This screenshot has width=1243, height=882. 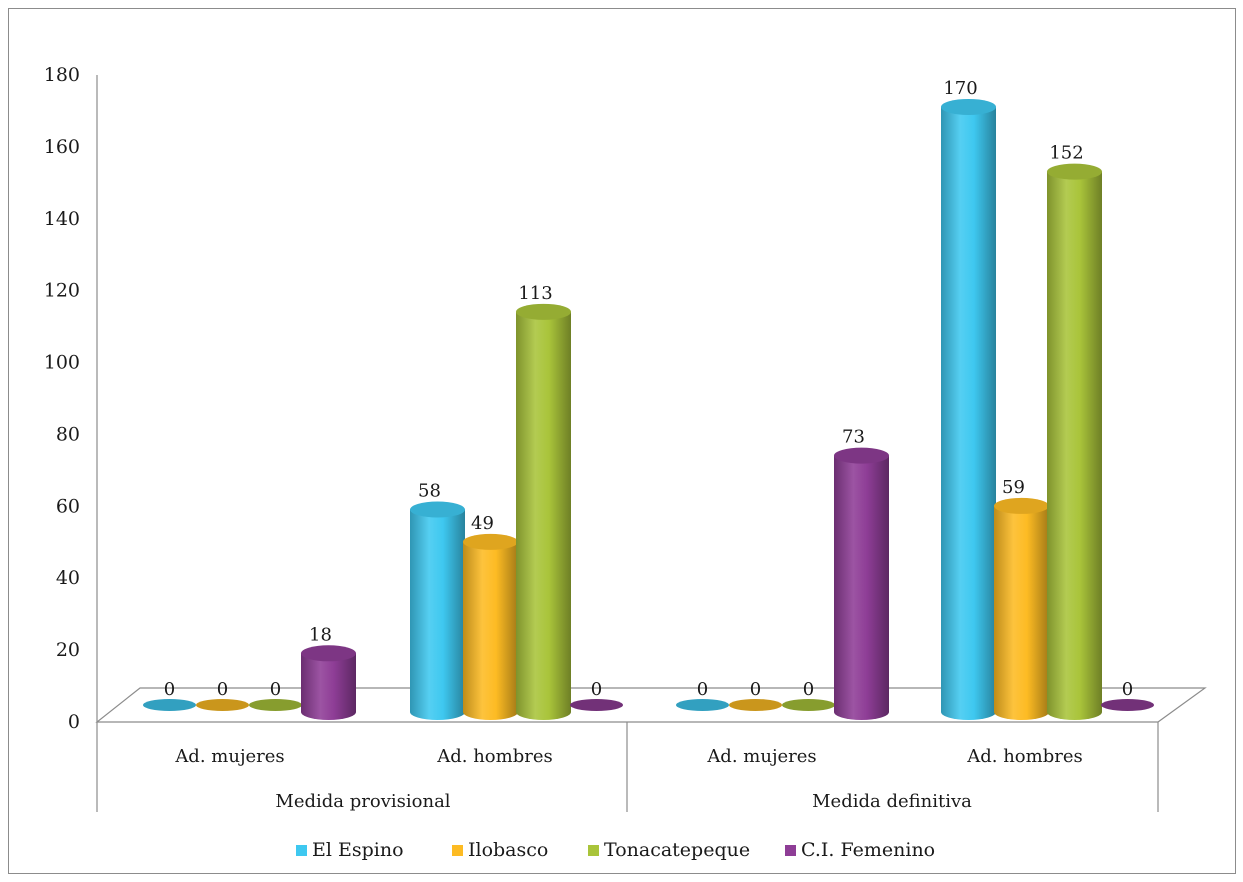 What do you see at coordinates (482, 523) in the screenshot?
I see `data-label: 49` at bounding box center [482, 523].